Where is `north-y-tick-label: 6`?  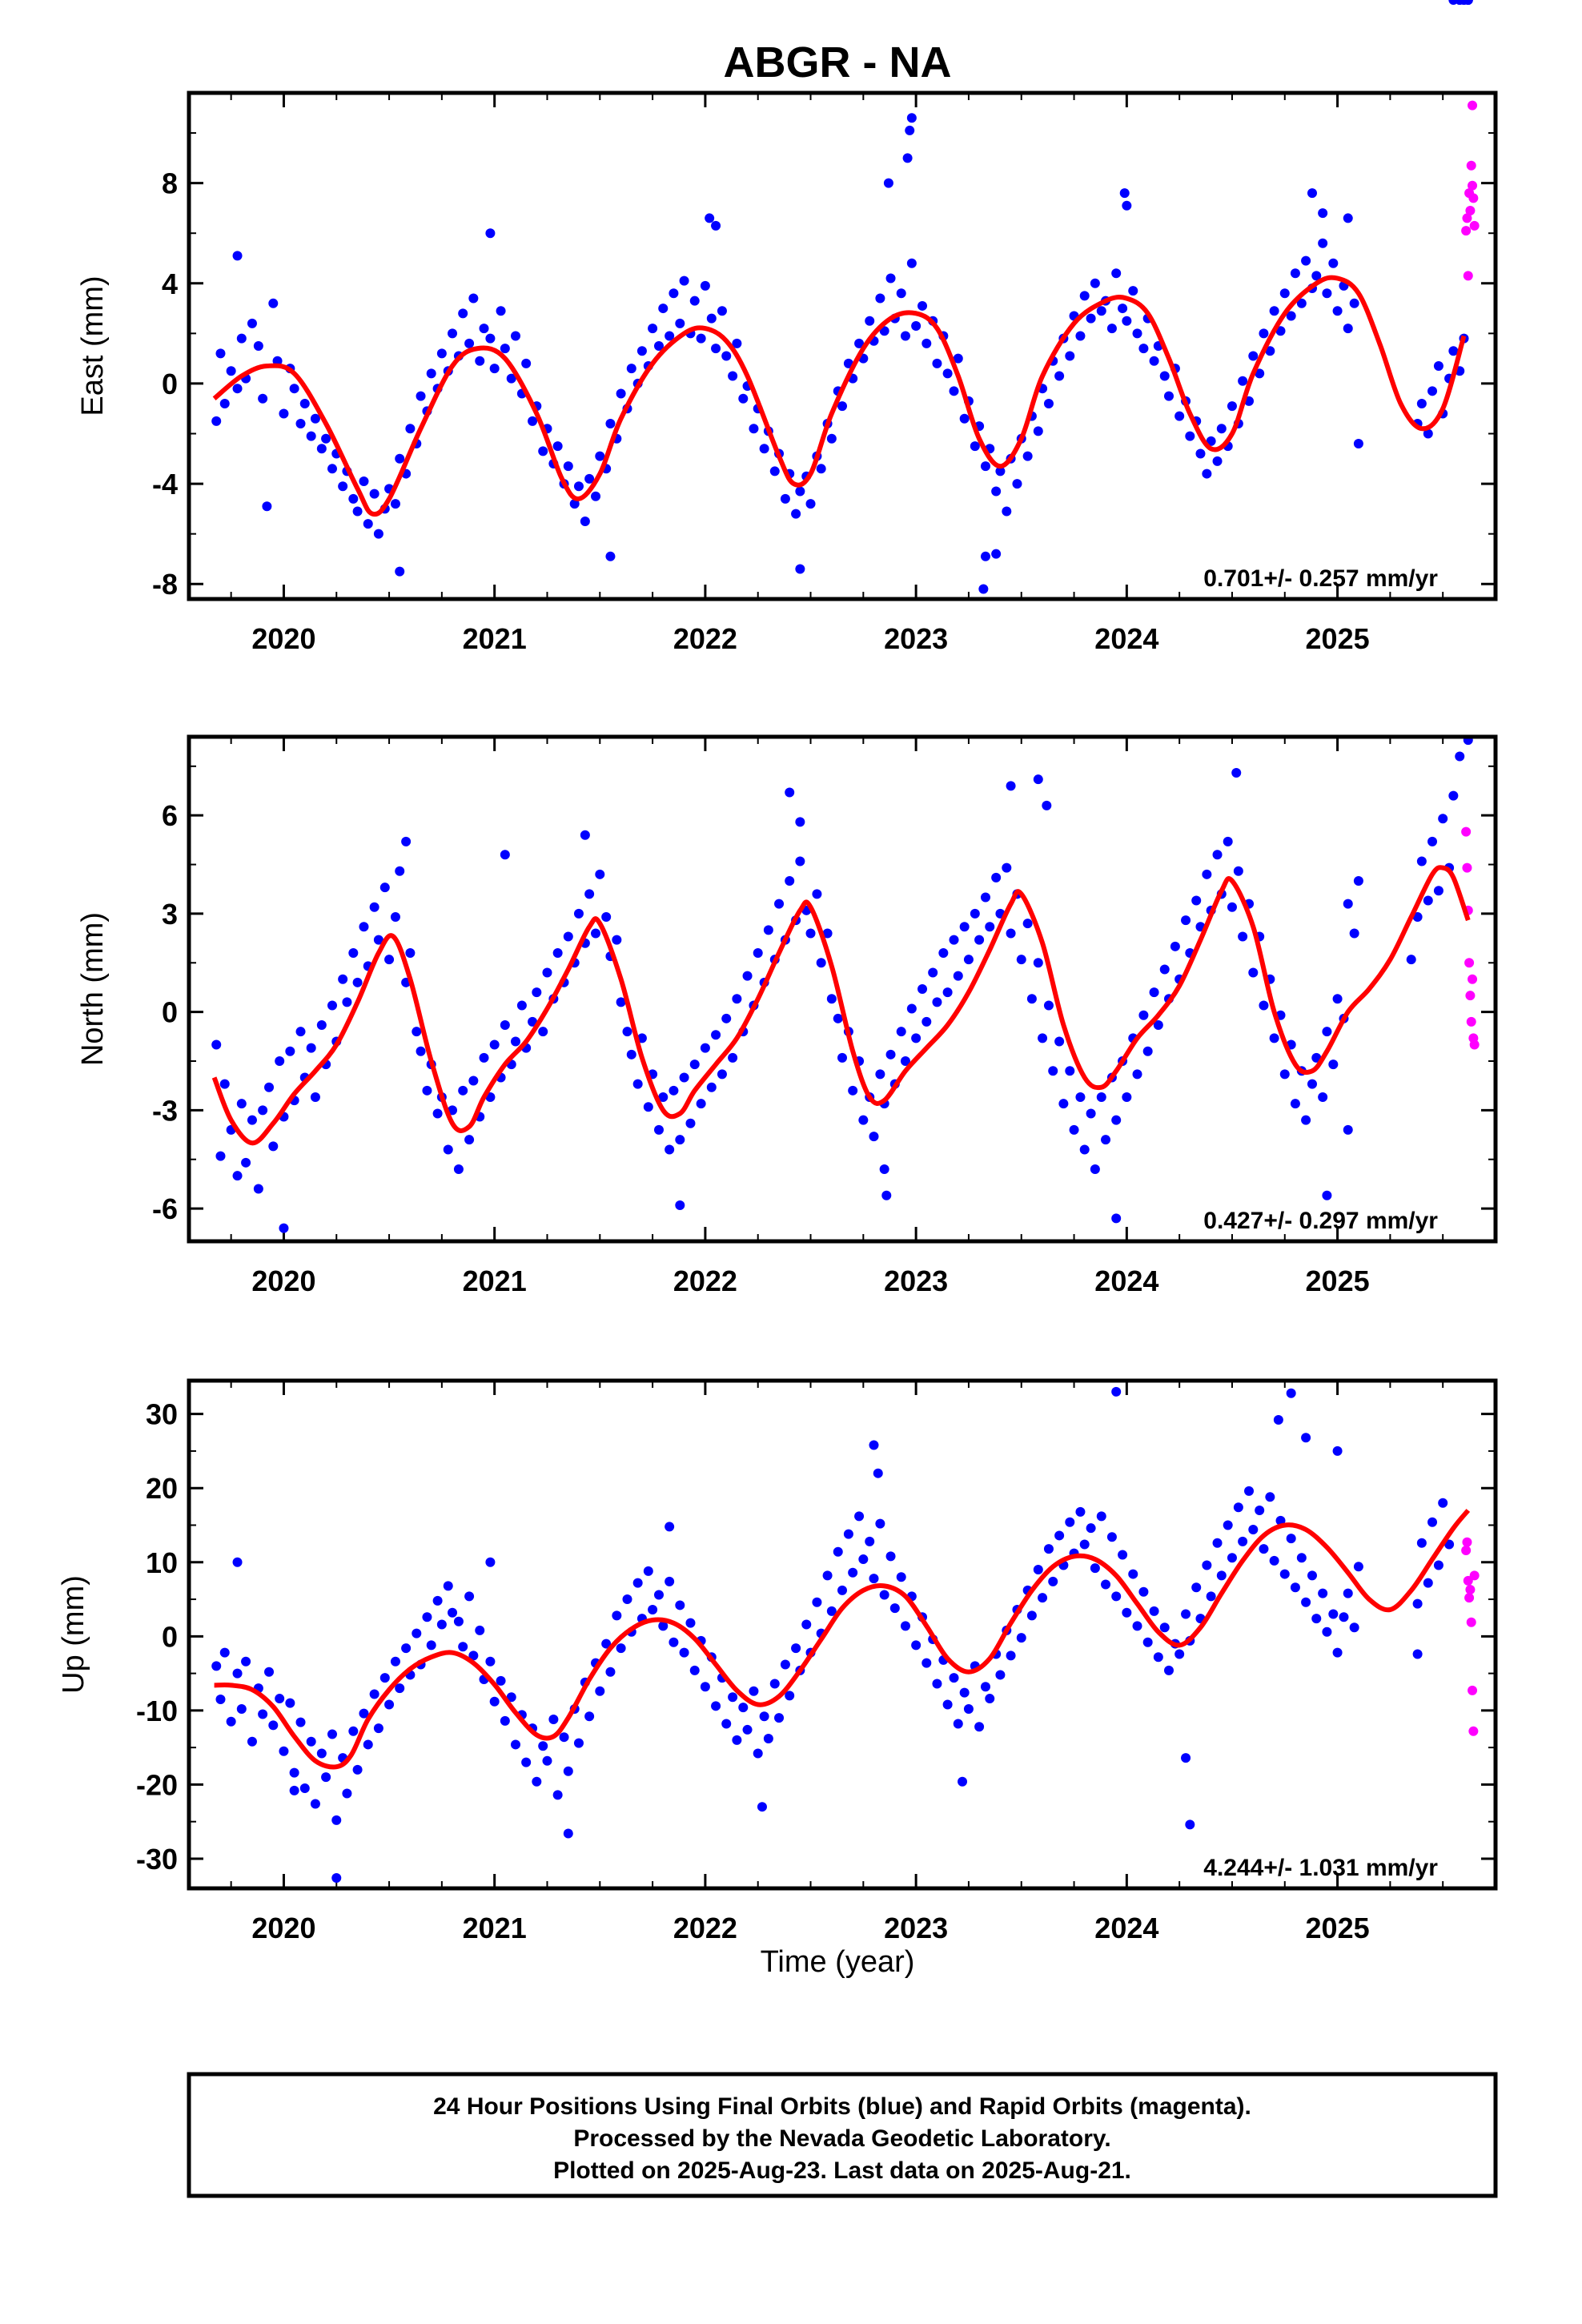 north-y-tick-label: 6 is located at coordinates (170, 815).